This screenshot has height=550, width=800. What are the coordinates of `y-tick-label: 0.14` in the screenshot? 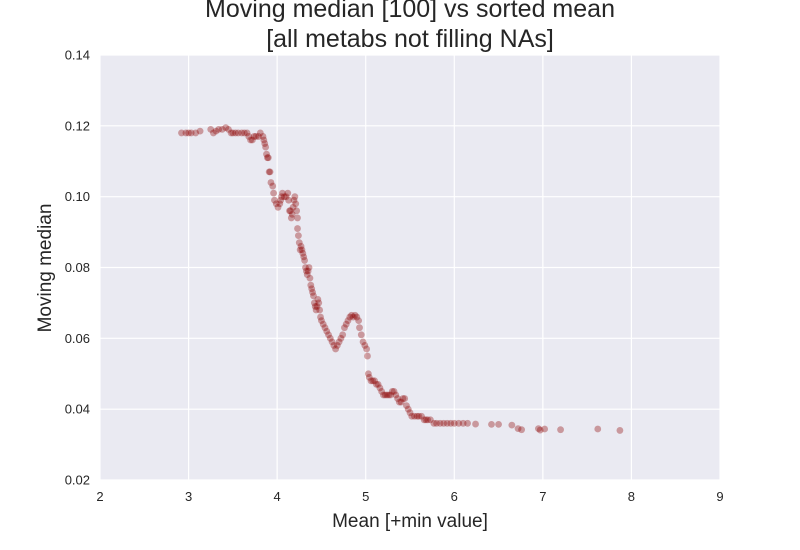 It's located at (77, 55).